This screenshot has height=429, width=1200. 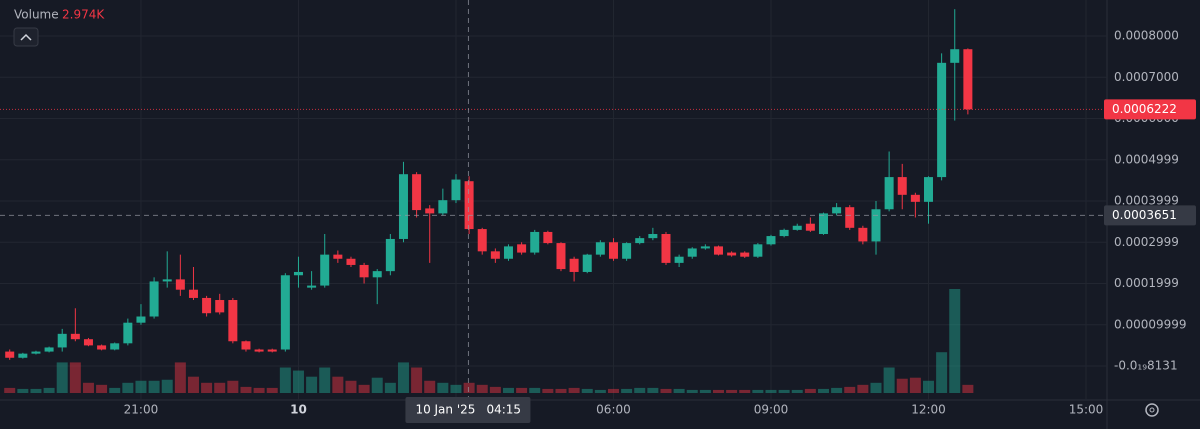 I want to click on y-tick-label: 0.00009999, so click(x=1150, y=324).